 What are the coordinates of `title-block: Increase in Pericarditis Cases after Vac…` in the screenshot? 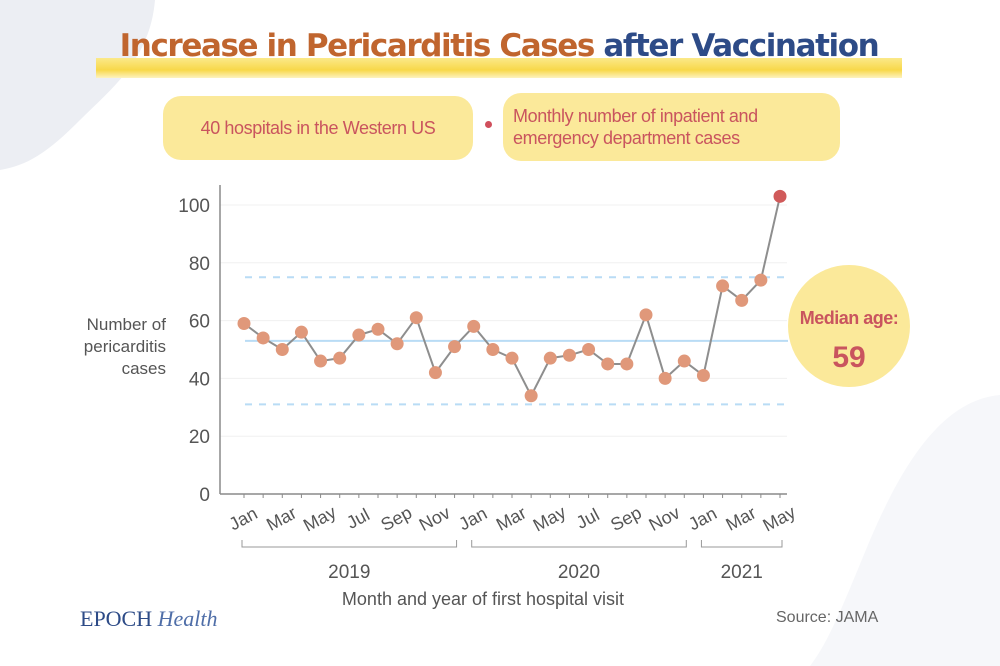 It's located at (499, 51).